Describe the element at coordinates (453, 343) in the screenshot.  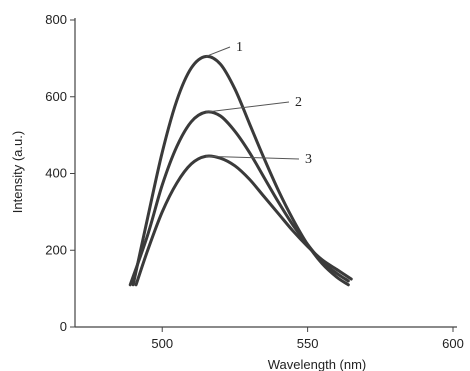
I see `x-tick-label: 600` at that location.